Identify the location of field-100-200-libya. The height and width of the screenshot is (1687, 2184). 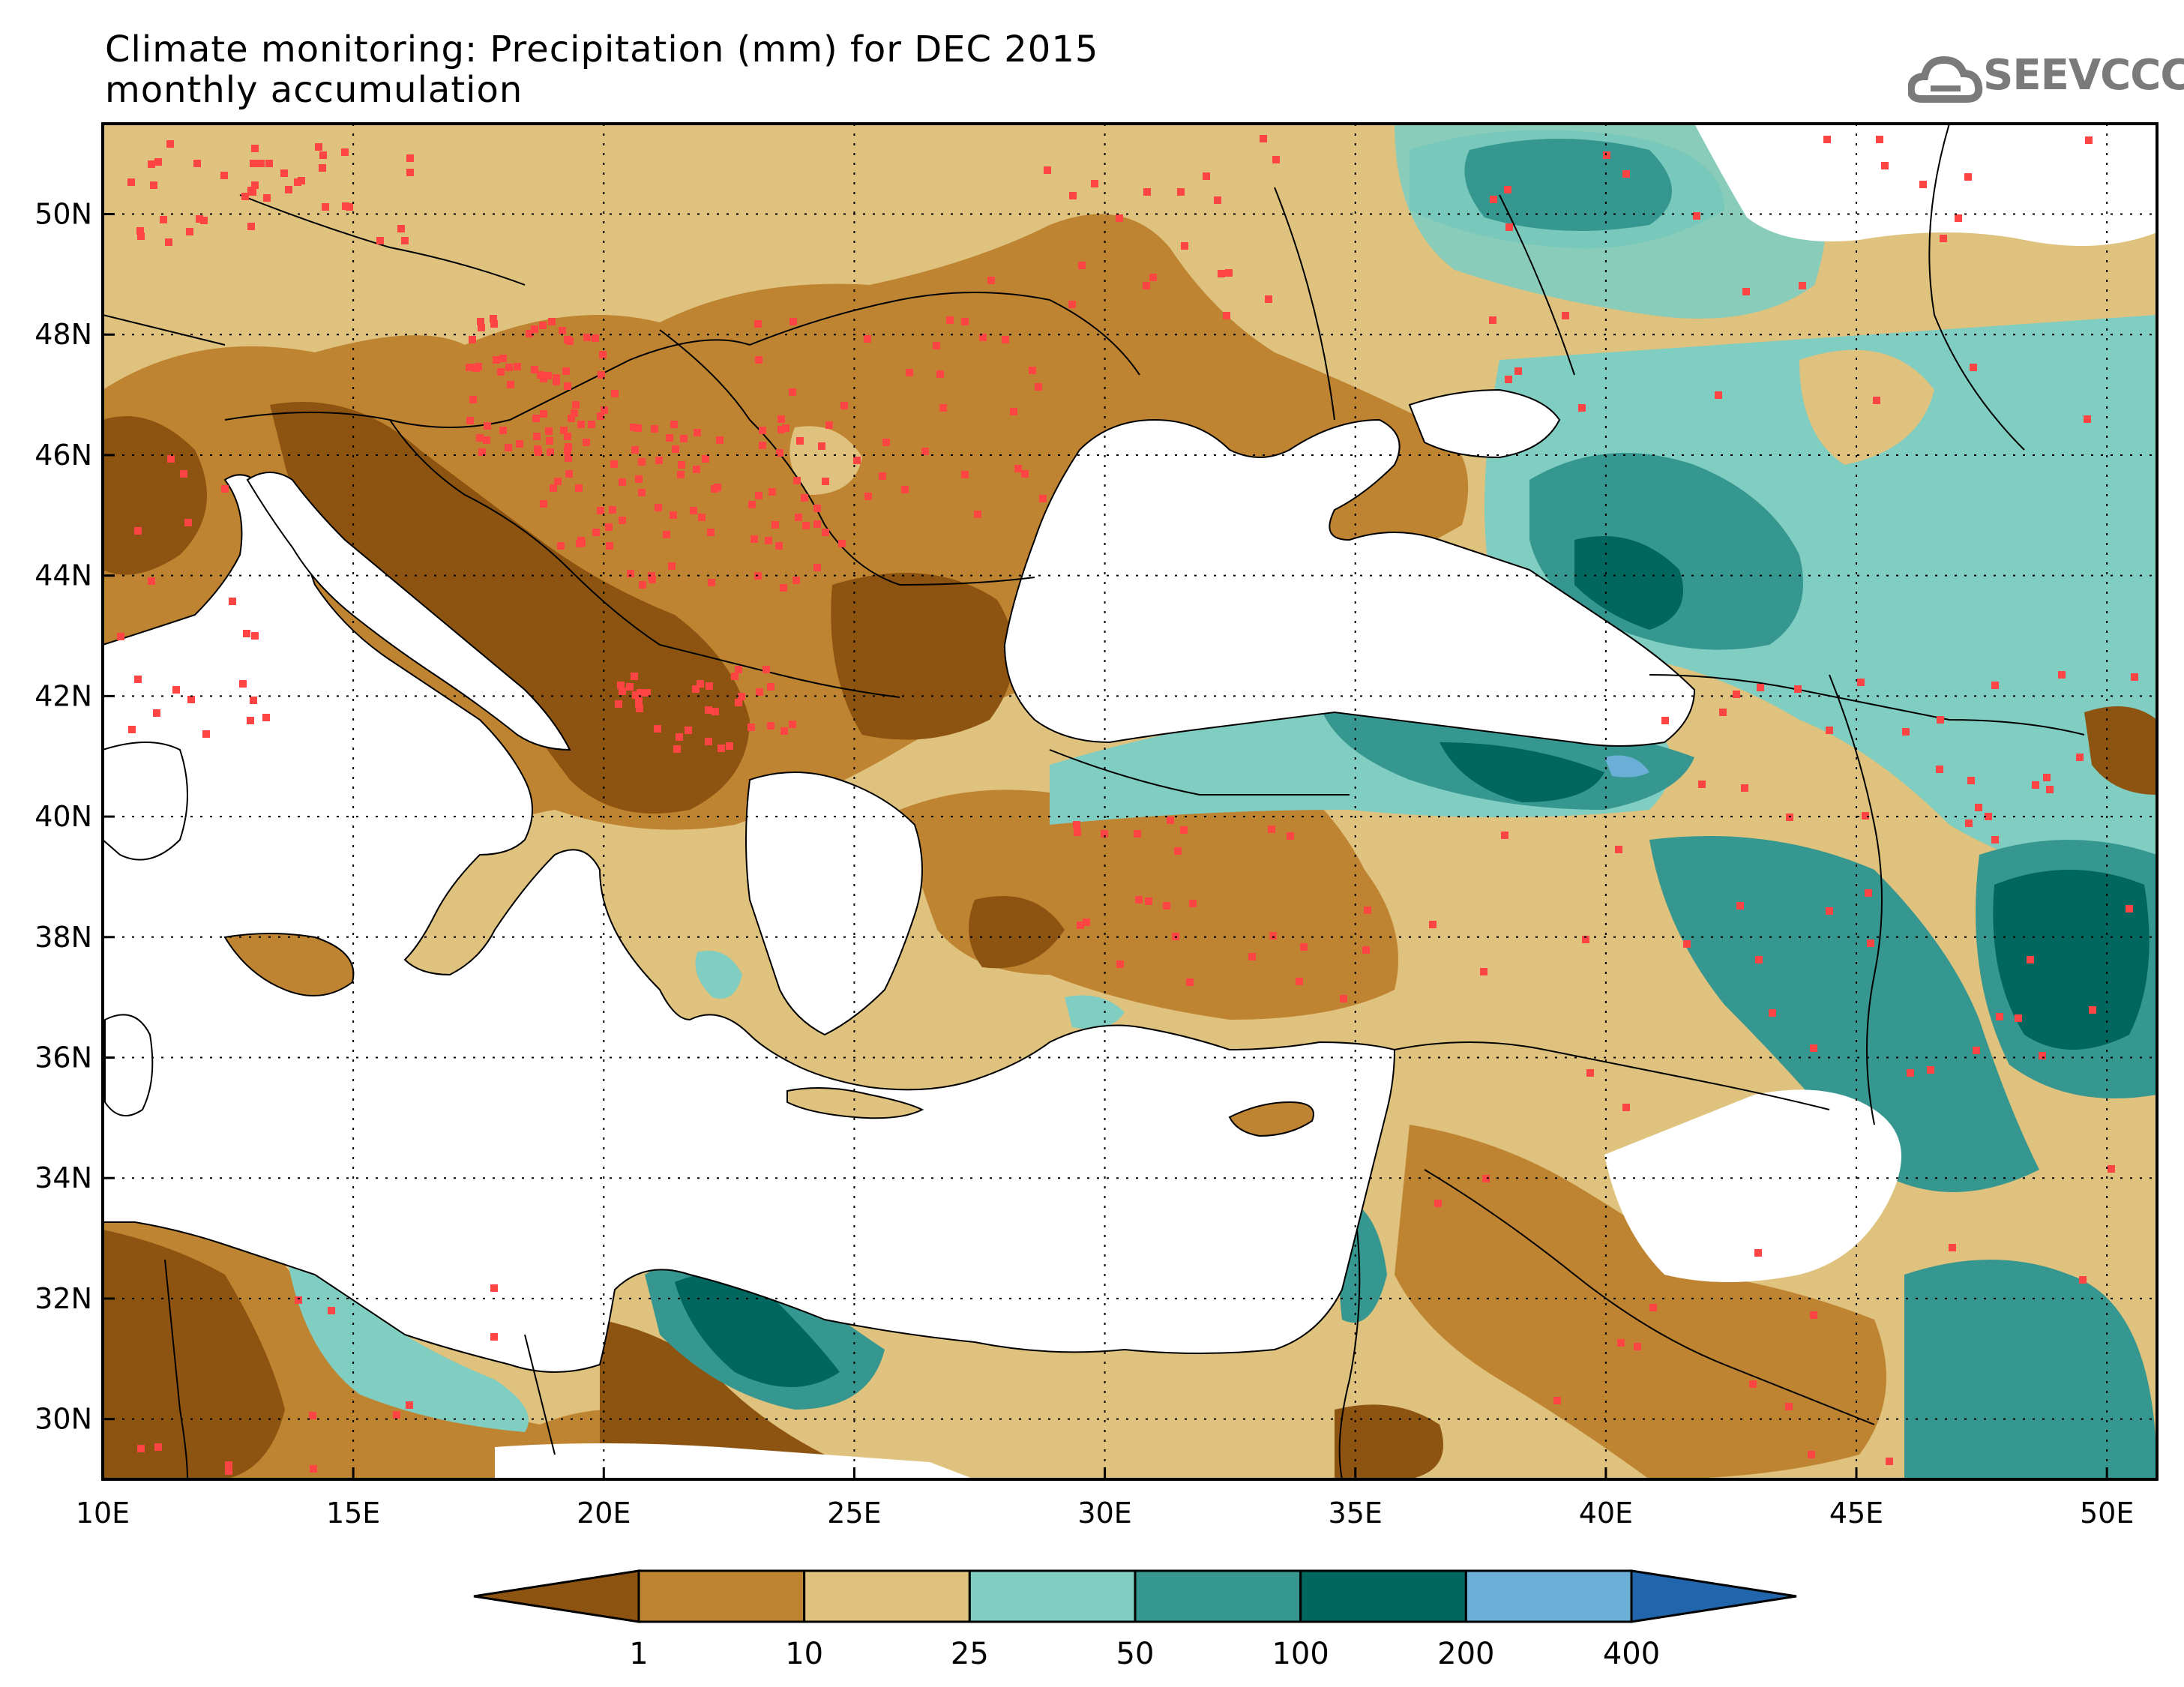
(757, 1330).